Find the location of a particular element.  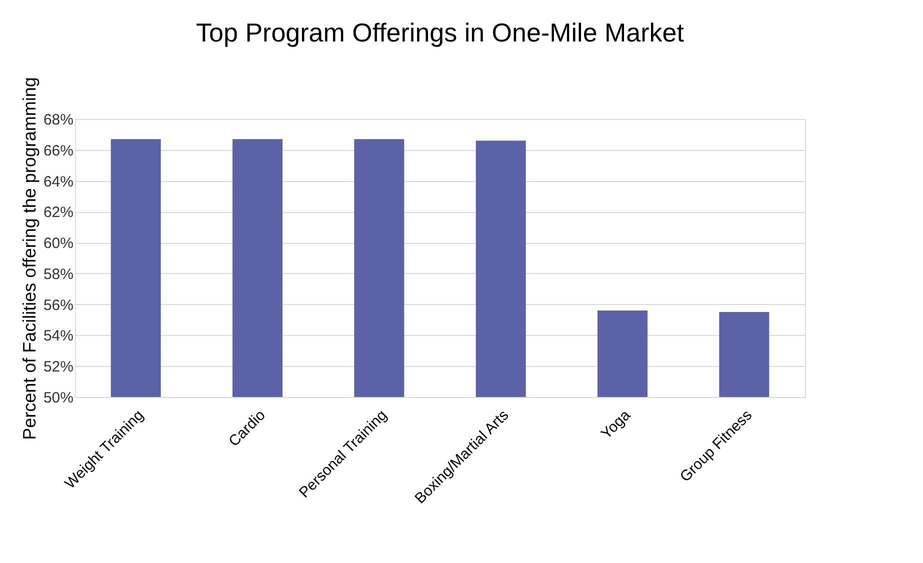

y-tick-label: 66% is located at coordinates (58, 151).